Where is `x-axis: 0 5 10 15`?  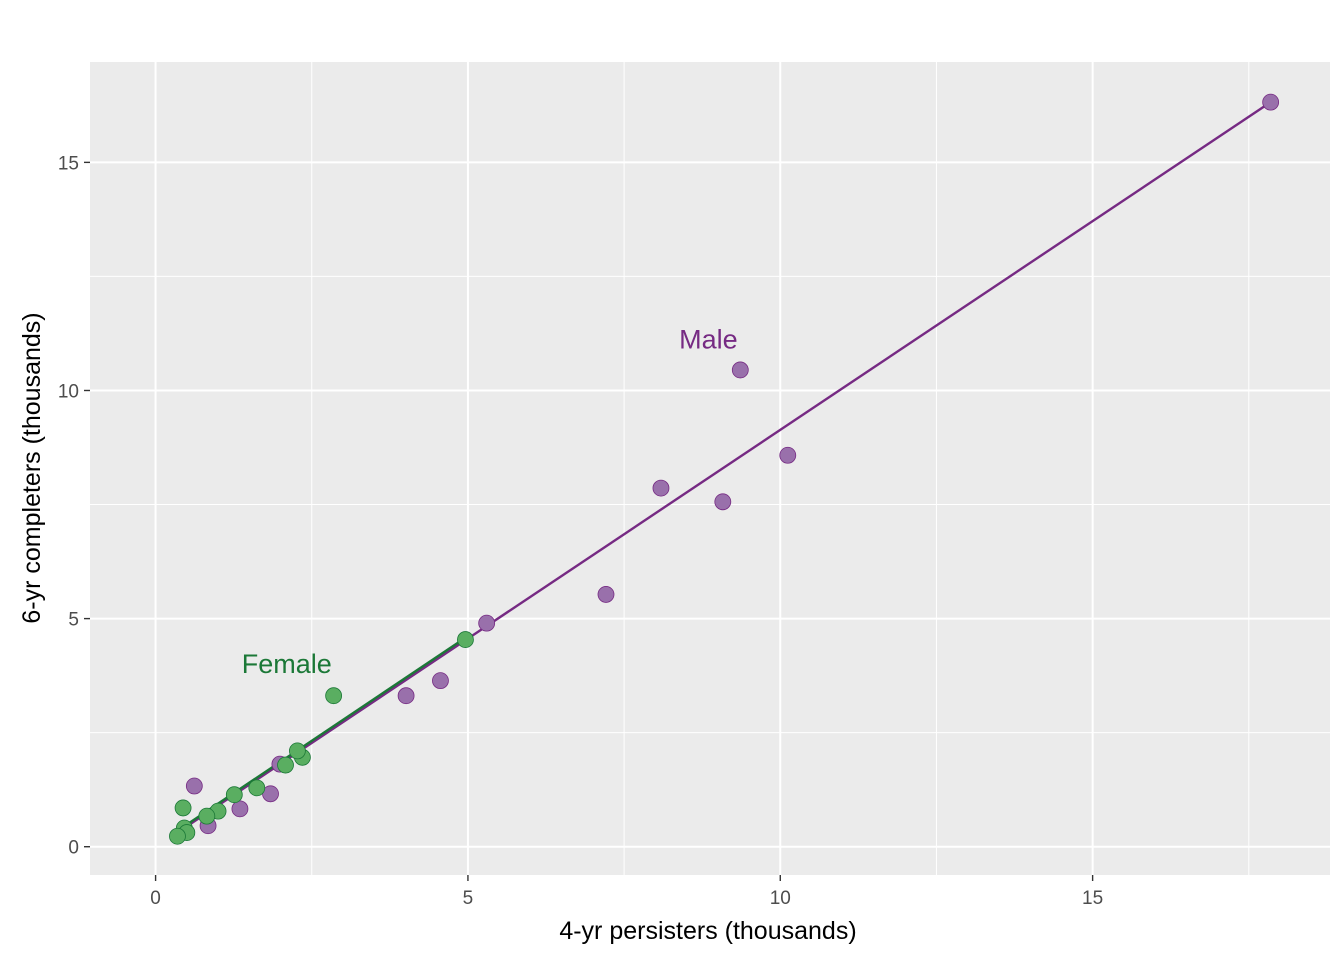 x-axis: 0 5 10 15 is located at coordinates (626, 892).